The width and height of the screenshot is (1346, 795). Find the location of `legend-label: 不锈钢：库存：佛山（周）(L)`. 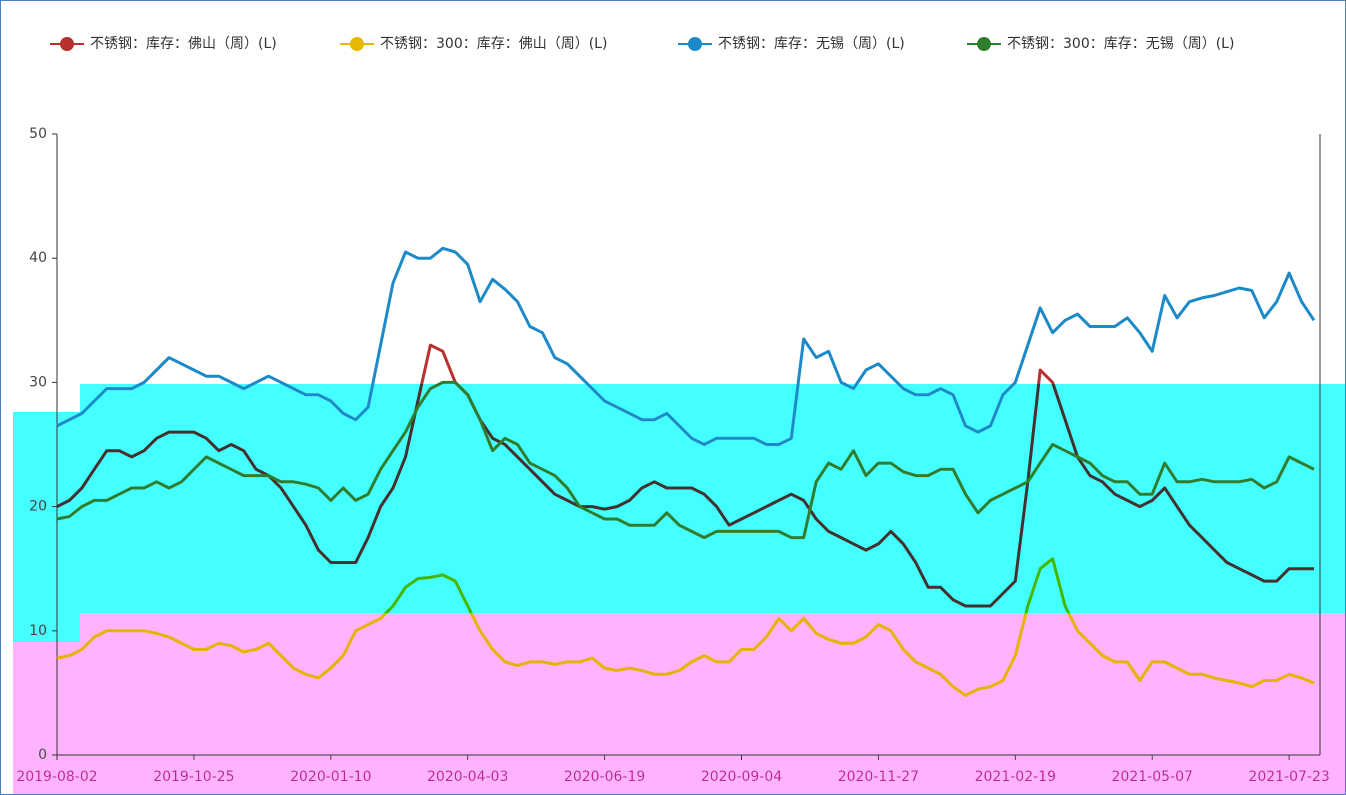

legend-label: 不锈钢：库存：佛山（周）(L) is located at coordinates (183, 44).